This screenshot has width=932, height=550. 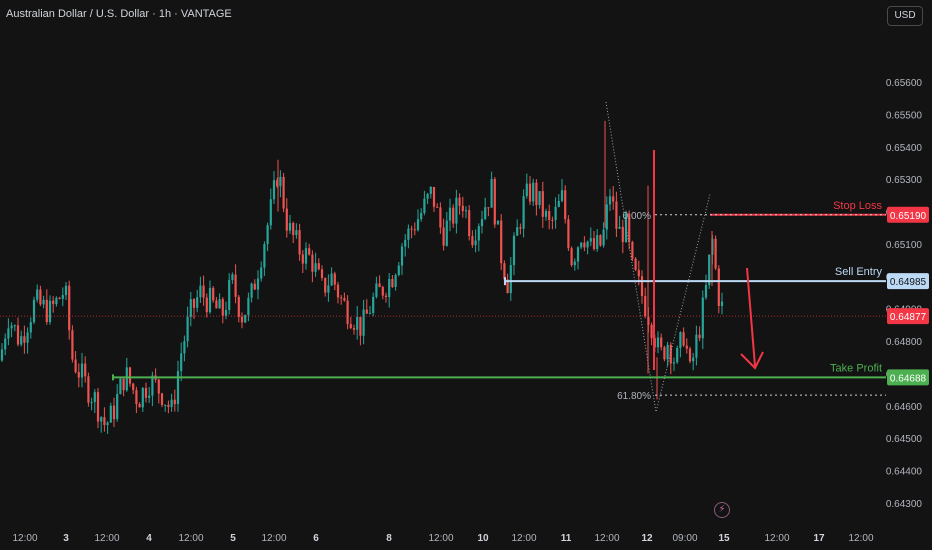 What do you see at coordinates (904, 148) in the screenshot?
I see `price-tick-label: 0.65400` at bounding box center [904, 148].